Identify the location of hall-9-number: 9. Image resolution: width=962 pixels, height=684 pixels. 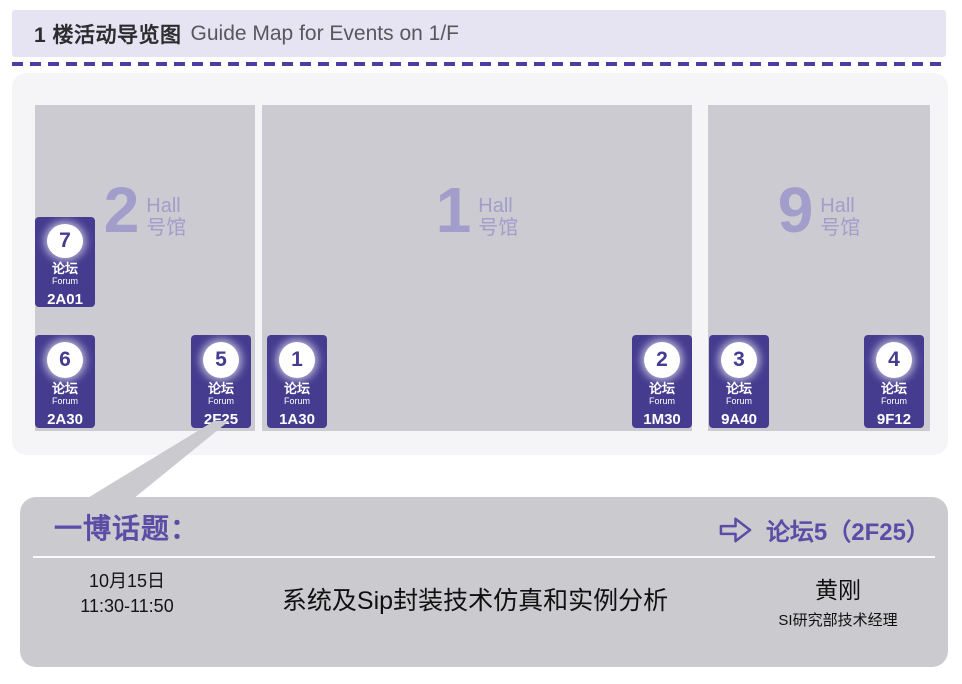
(795, 210).